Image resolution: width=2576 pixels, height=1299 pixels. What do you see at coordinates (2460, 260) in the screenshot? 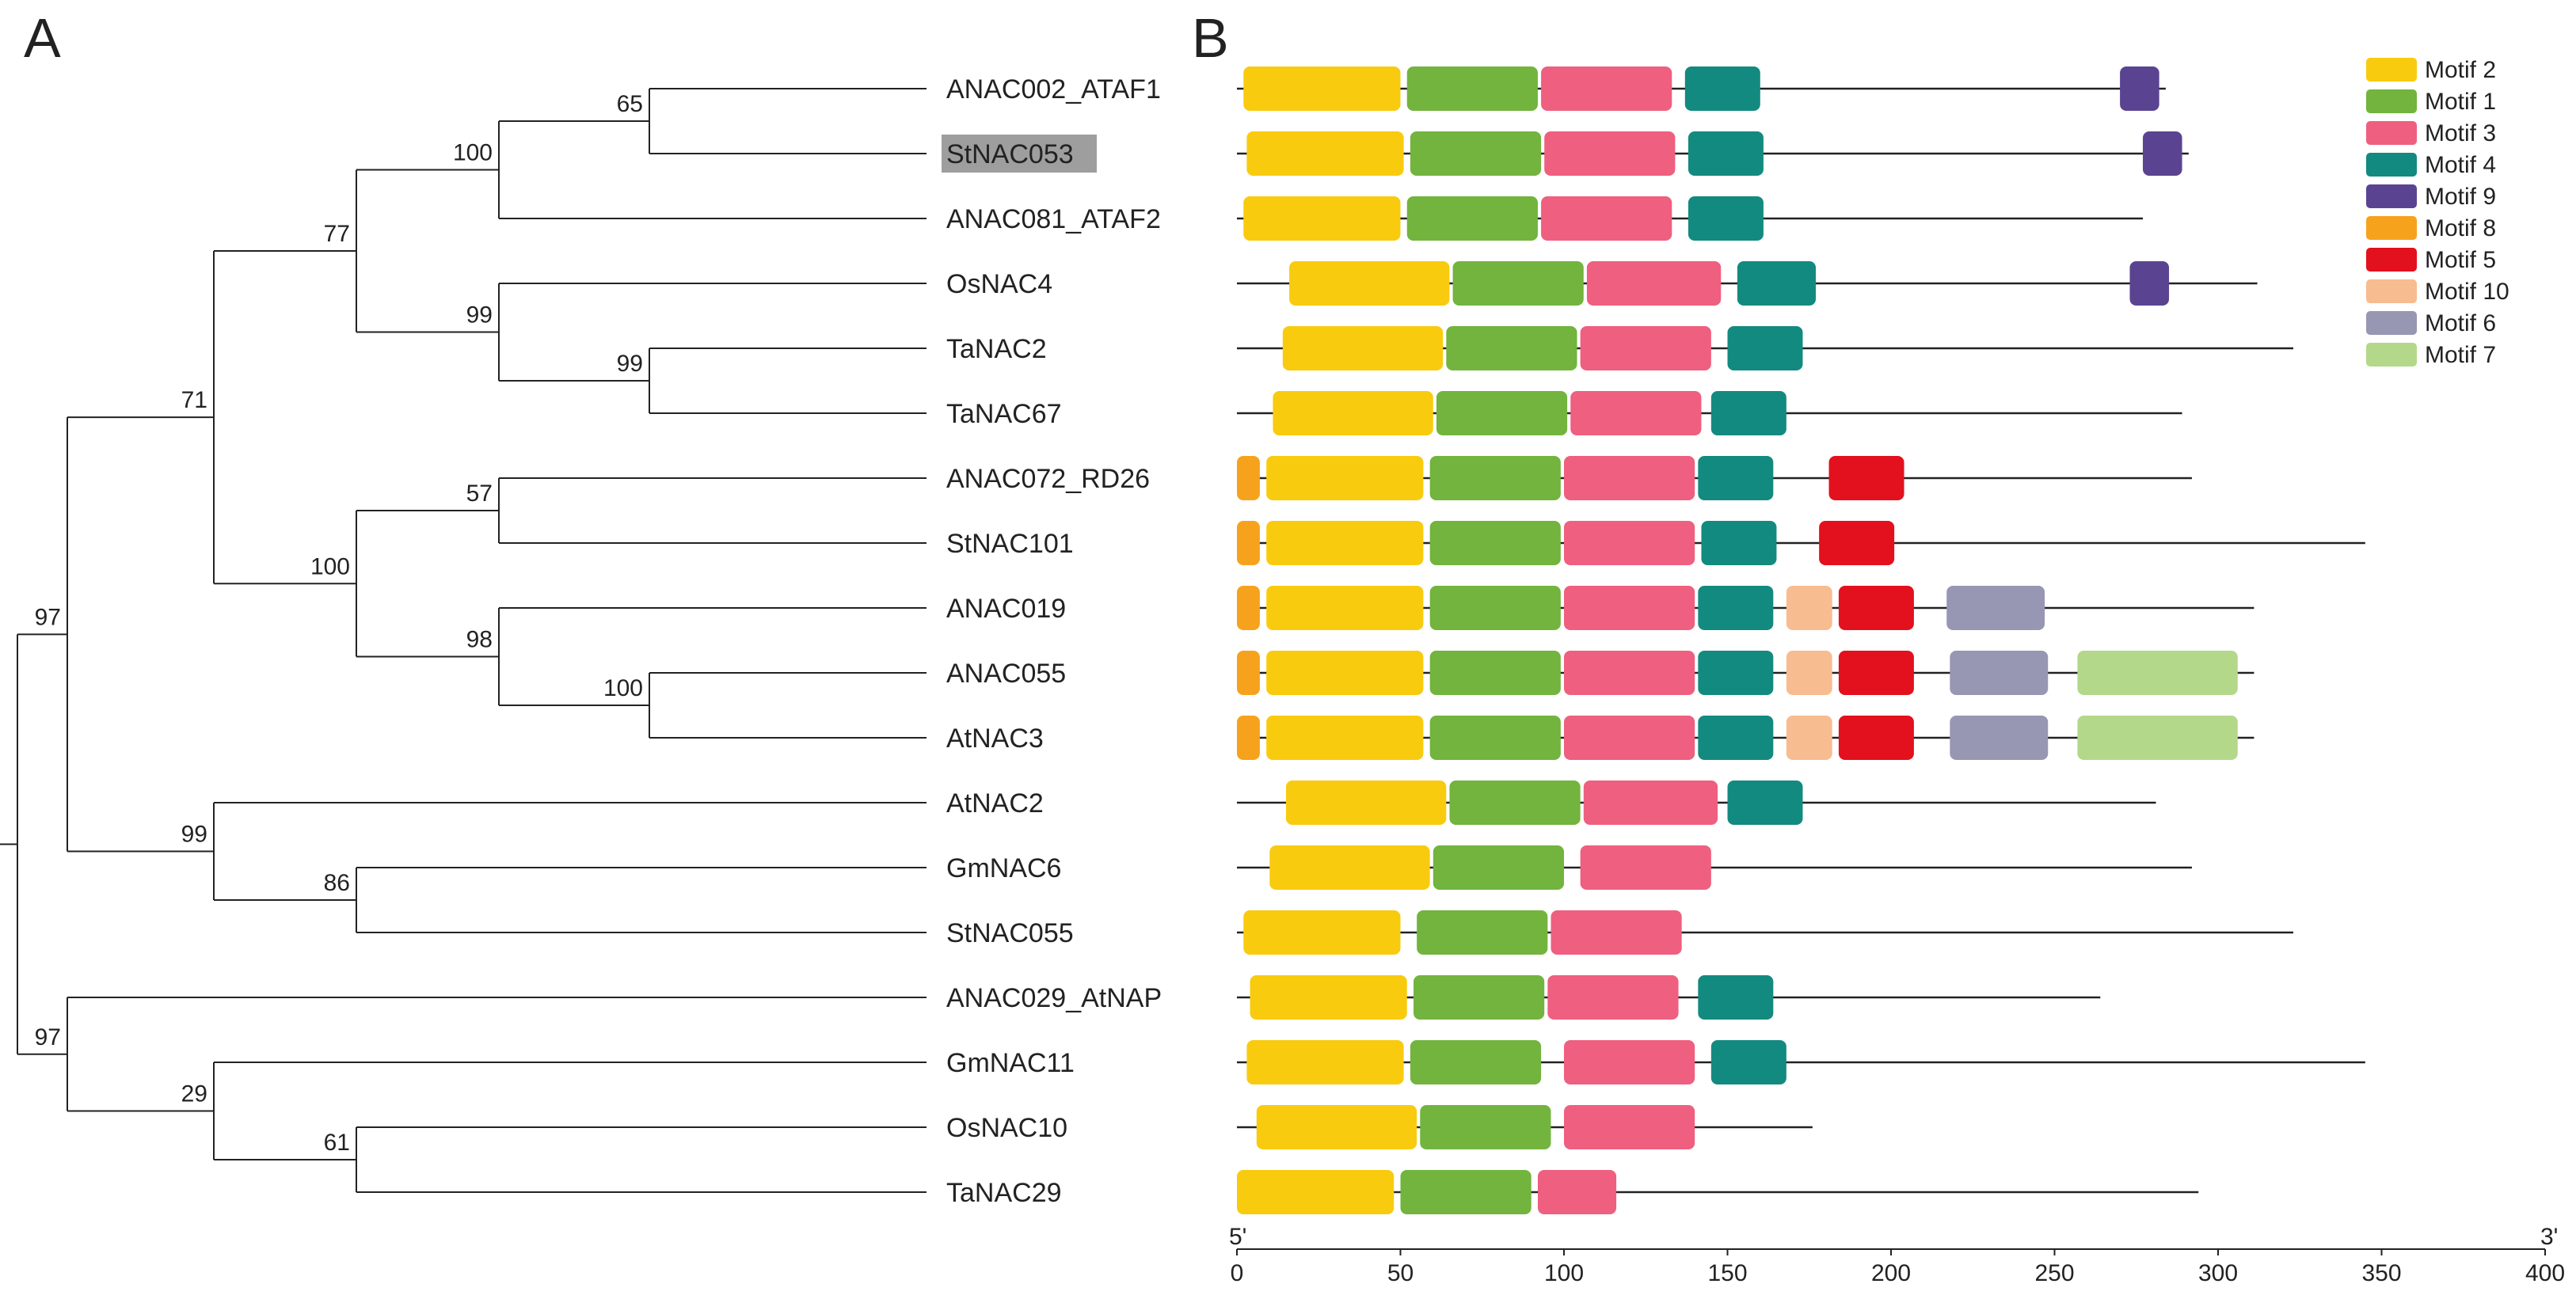
I see `legend-label: Motif 5` at bounding box center [2460, 260].